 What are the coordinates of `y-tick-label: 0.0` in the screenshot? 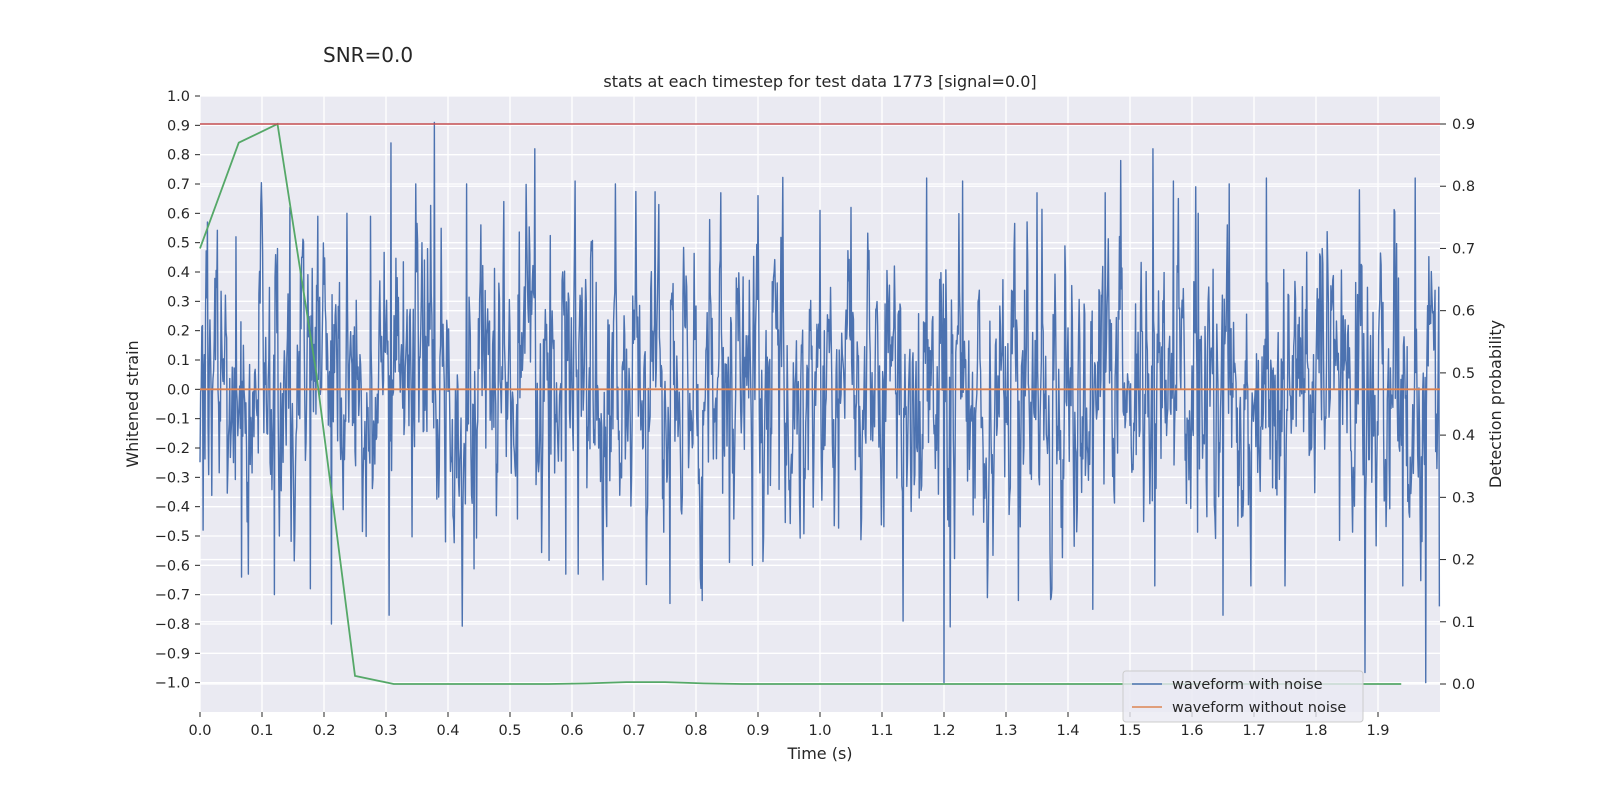 It's located at (178, 390).